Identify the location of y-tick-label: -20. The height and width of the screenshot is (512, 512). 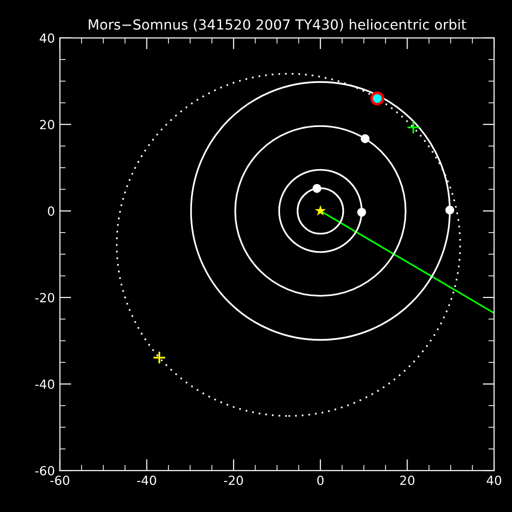
(44, 297).